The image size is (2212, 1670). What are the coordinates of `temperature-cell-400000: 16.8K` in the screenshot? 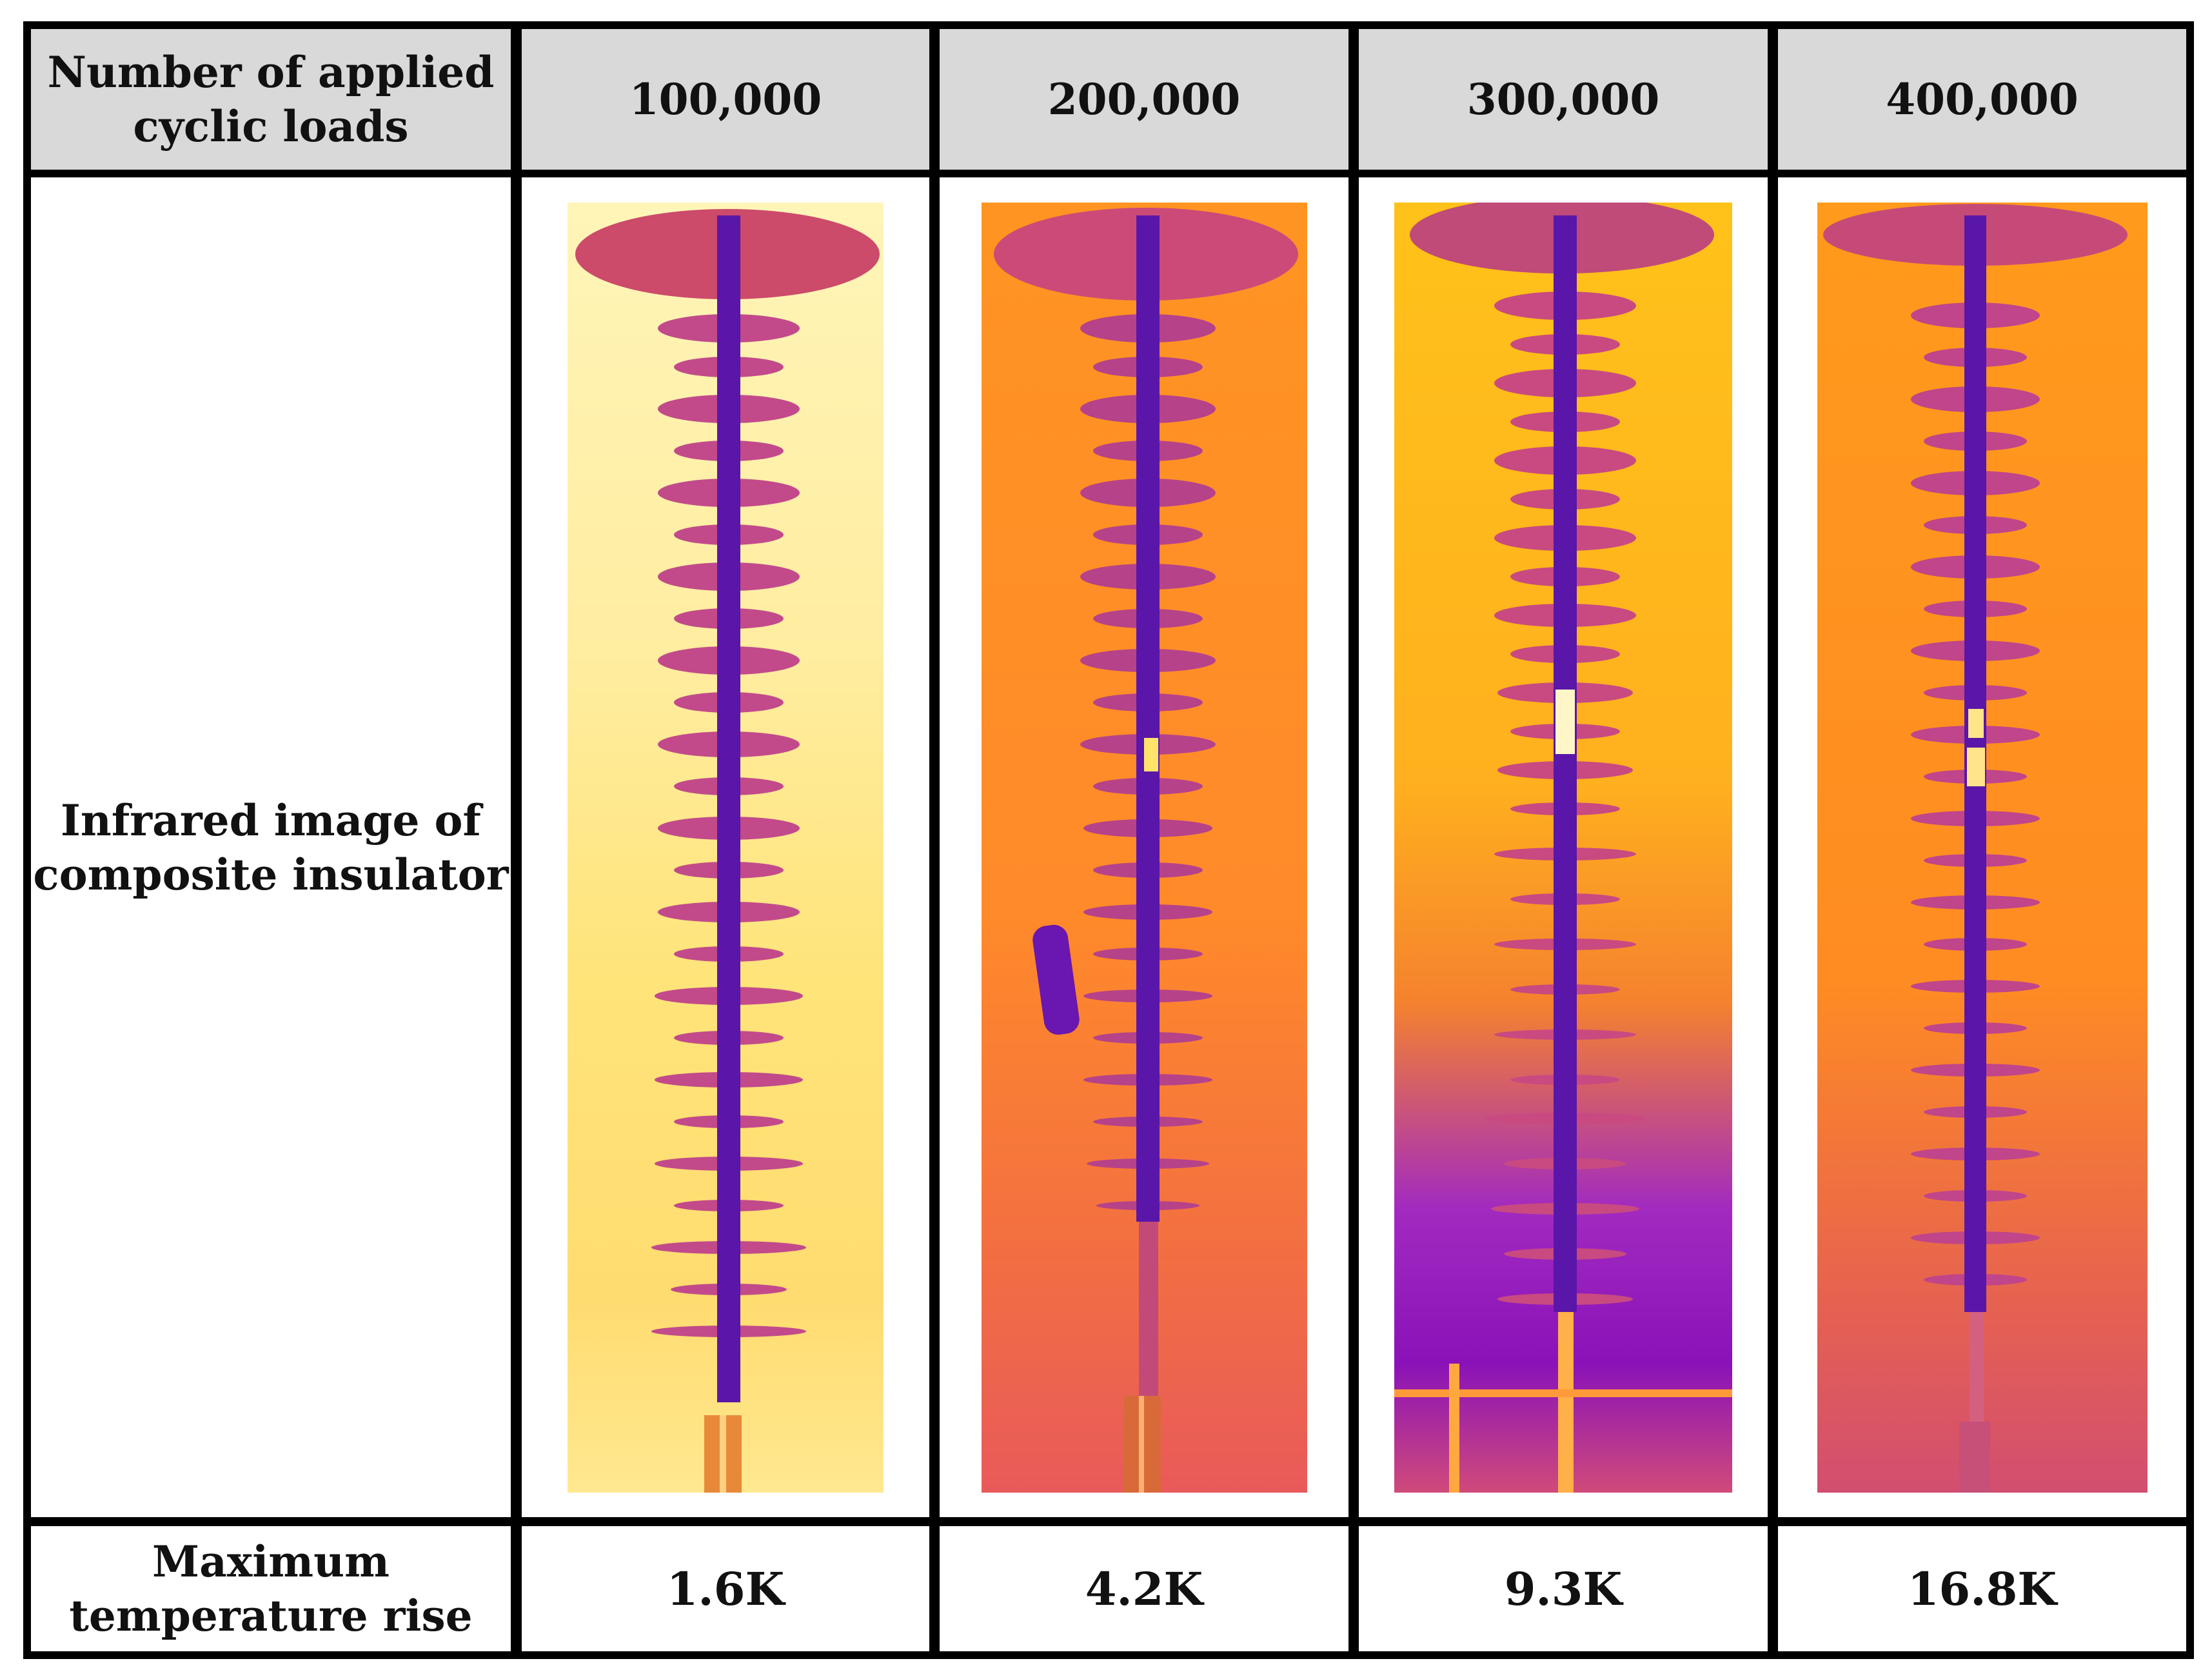 It's located at (1982, 1588).